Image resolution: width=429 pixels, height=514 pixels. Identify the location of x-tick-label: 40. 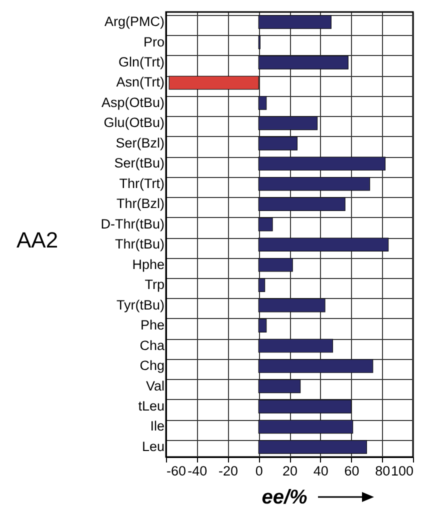
(320, 471).